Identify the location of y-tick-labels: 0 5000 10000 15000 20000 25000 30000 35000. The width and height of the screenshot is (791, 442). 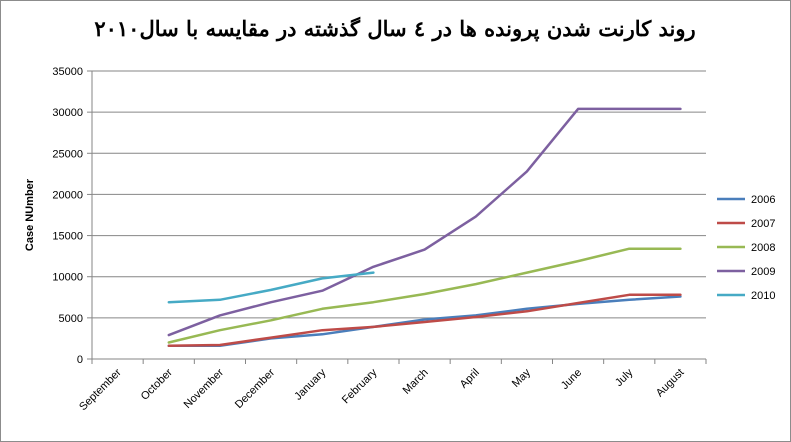
(67, 216).